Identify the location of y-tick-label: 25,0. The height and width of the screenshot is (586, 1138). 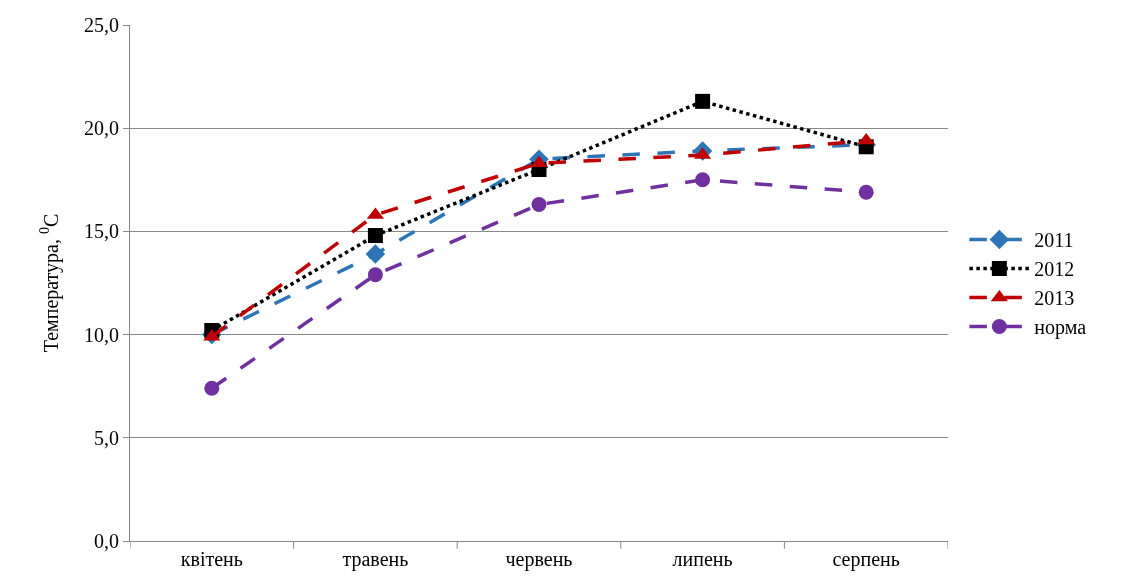
(101, 25).